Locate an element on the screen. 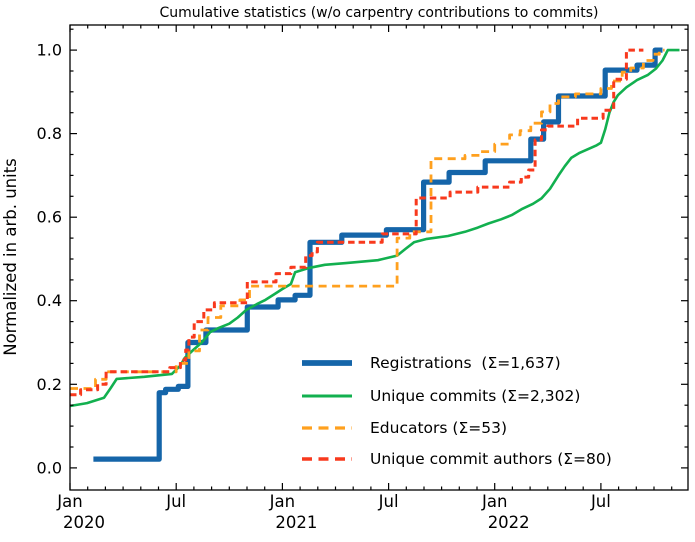  legend-label-unique-commits: Unique commits (Σ=2,302) is located at coordinates (475, 396).